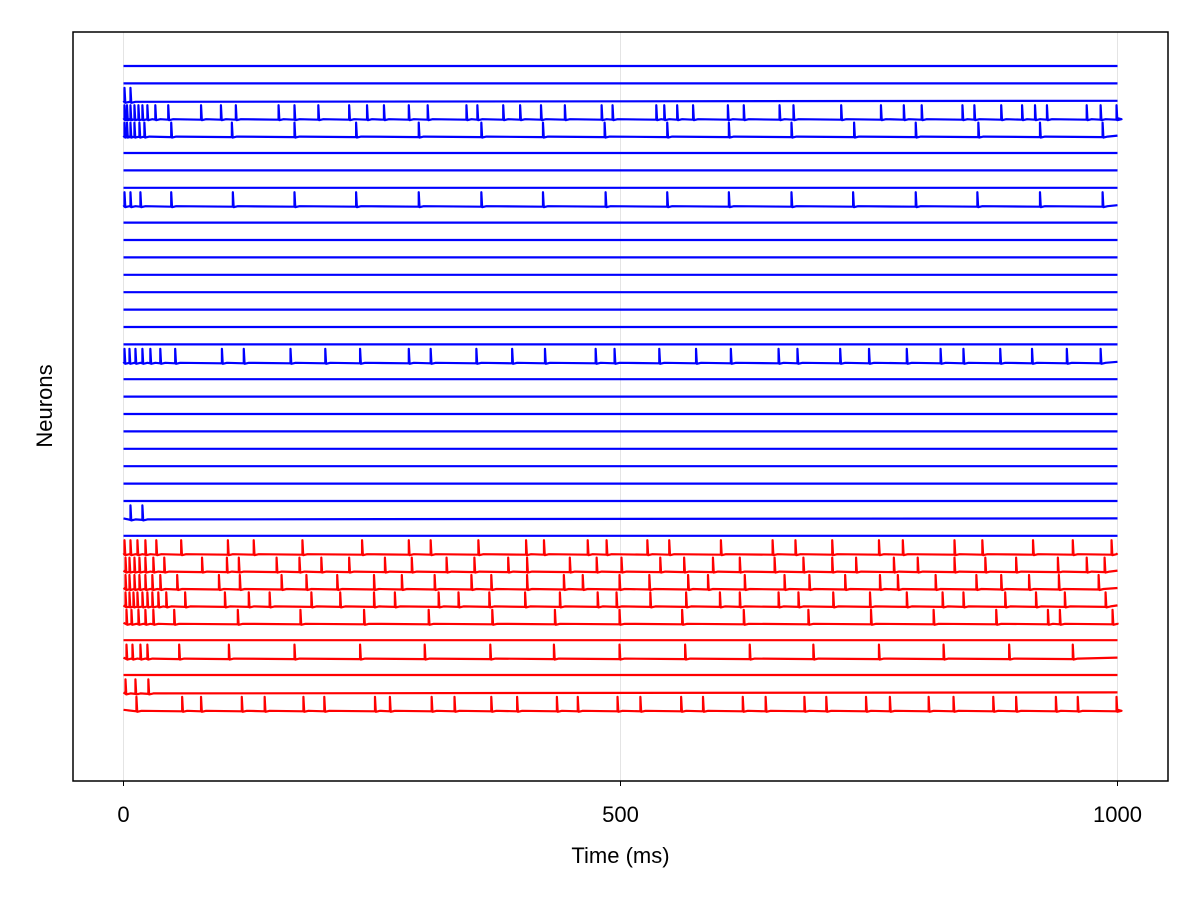 Image resolution: width=1200 pixels, height=900 pixels. What do you see at coordinates (1117, 814) in the screenshot?
I see `x-tick-label: 1000` at bounding box center [1117, 814].